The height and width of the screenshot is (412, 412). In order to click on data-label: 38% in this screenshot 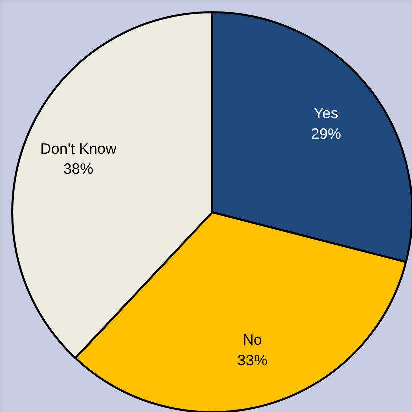, I will do `click(79, 169)`.